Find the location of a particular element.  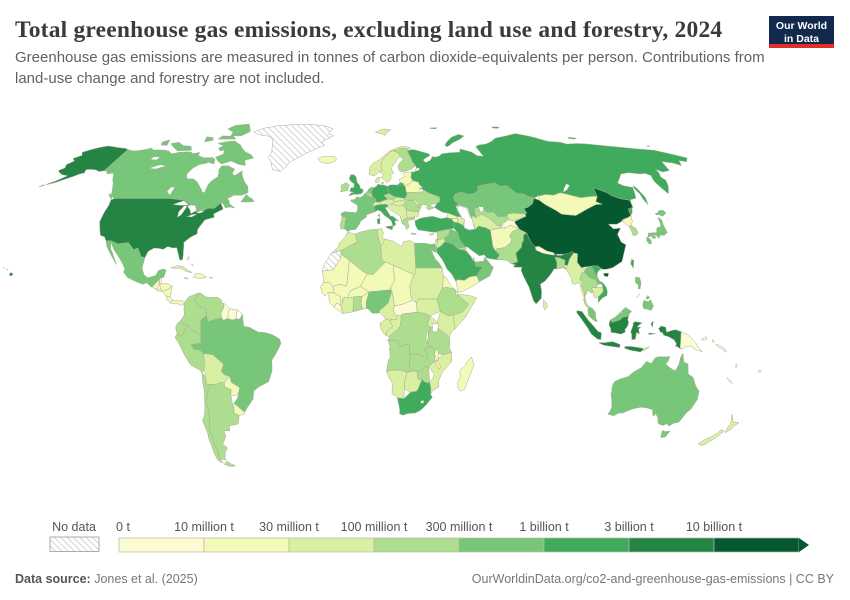

svg-text: 30 million t is located at coordinates (289, 527).